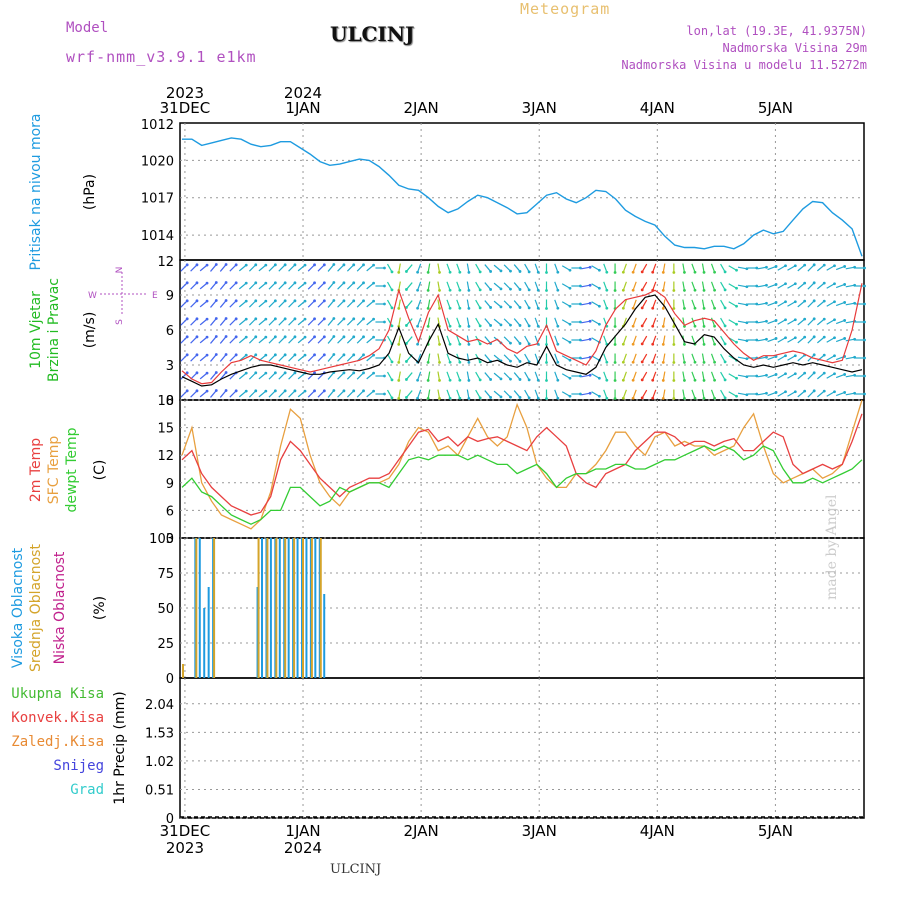 The image size is (900, 900). I want to click on y-tick-label: 9, so click(170, 296).